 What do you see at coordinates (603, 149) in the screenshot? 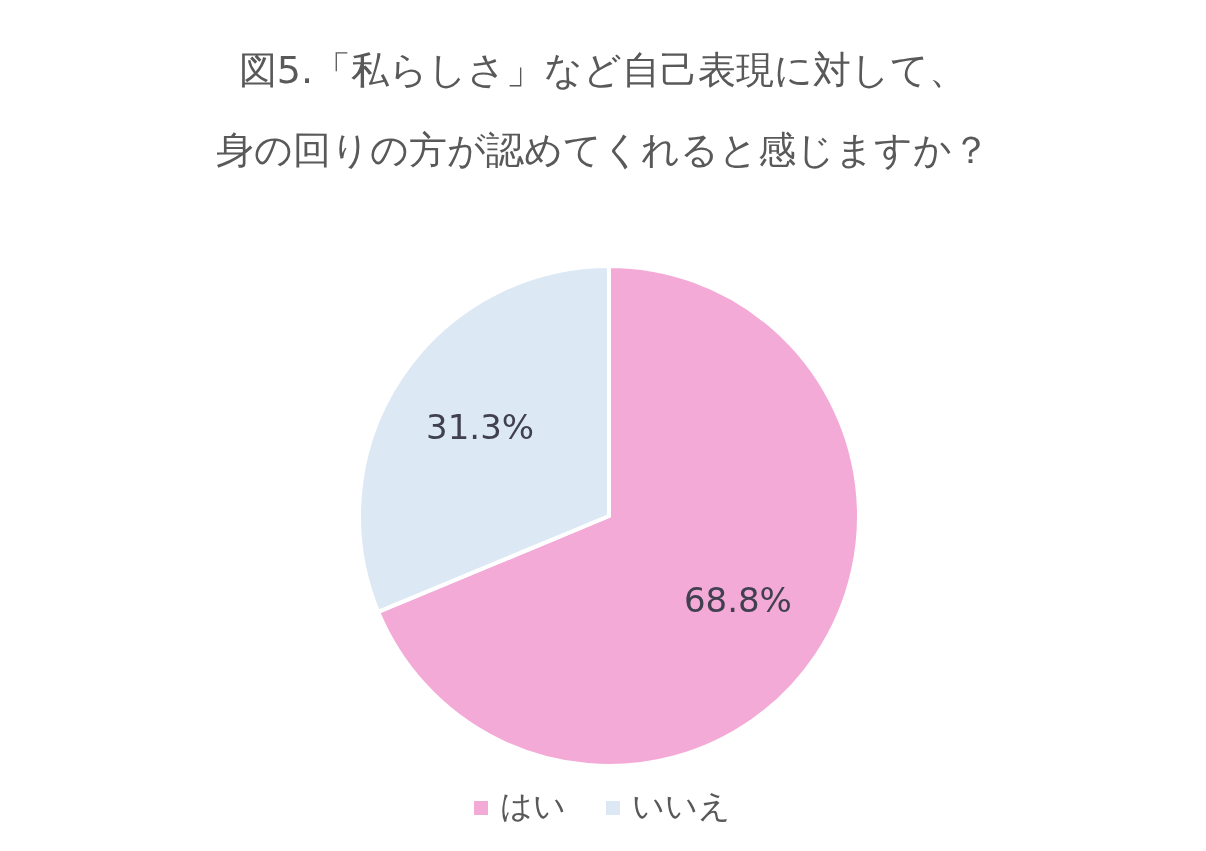
I see `chart-subtitle: 身の回りの方が認めてくれると感じますか？` at bounding box center [603, 149].